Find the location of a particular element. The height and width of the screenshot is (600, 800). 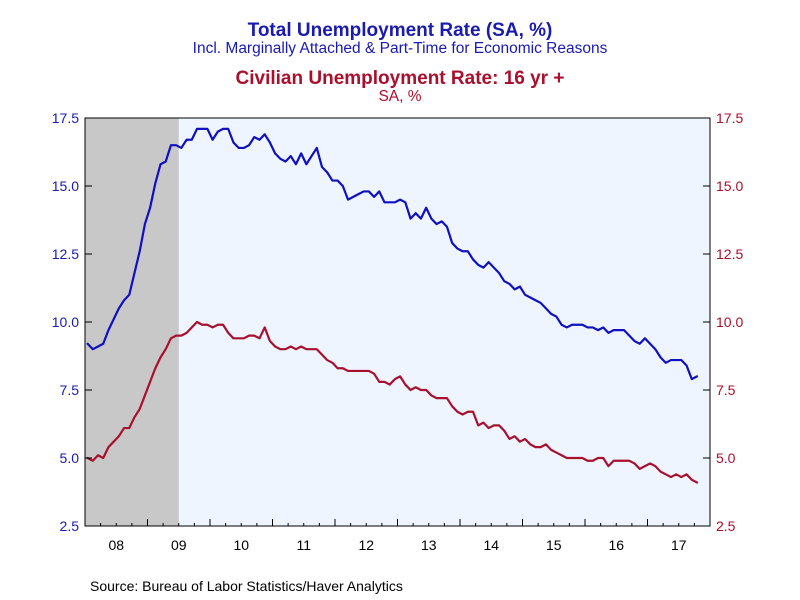

left-axis-tick-label: 12.5 is located at coordinates (65, 254).